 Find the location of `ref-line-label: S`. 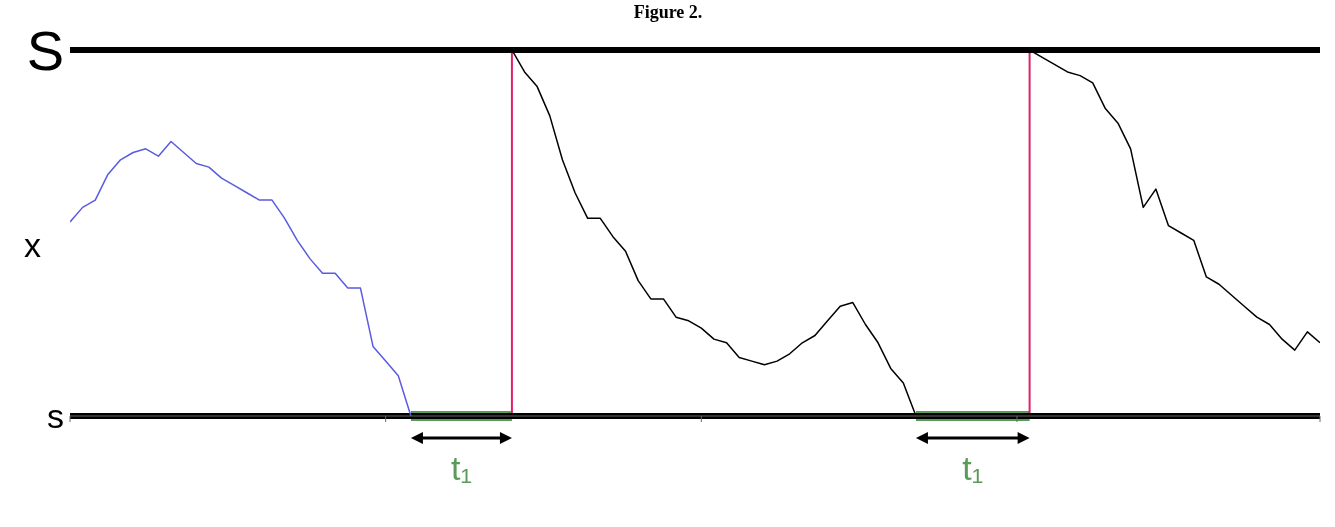

ref-line-label: S is located at coordinates (45, 50).